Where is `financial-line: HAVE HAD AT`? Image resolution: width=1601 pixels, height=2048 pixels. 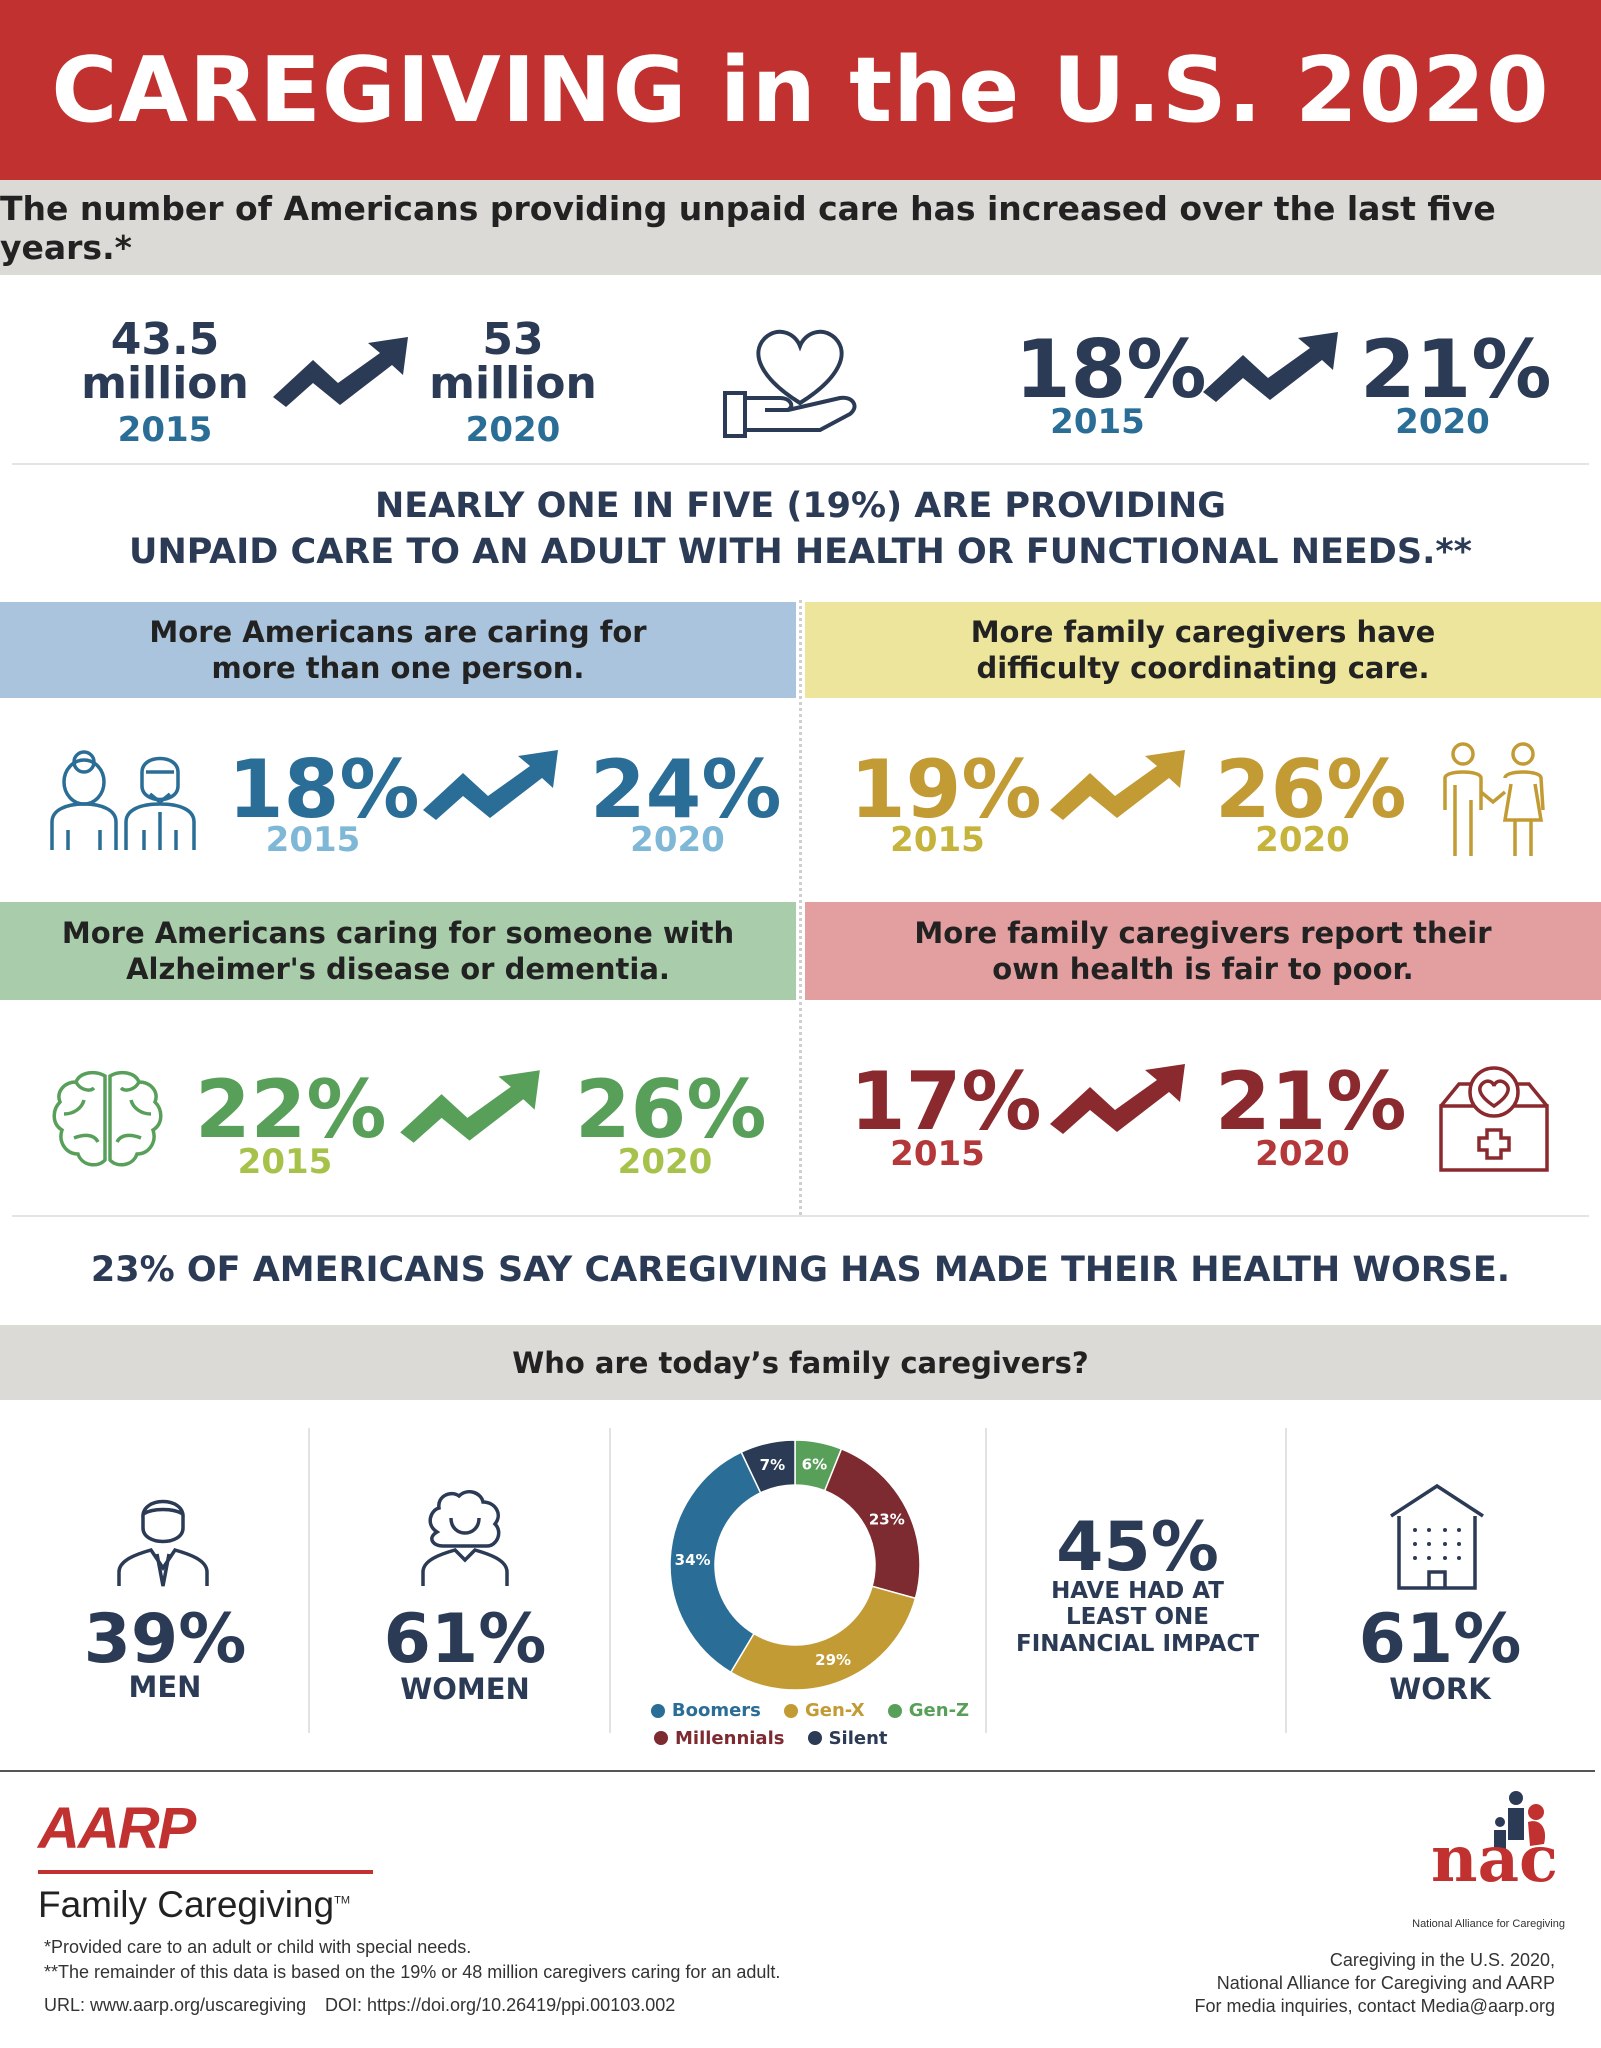
financial-line: HAVE HAD AT is located at coordinates (1137, 1591).